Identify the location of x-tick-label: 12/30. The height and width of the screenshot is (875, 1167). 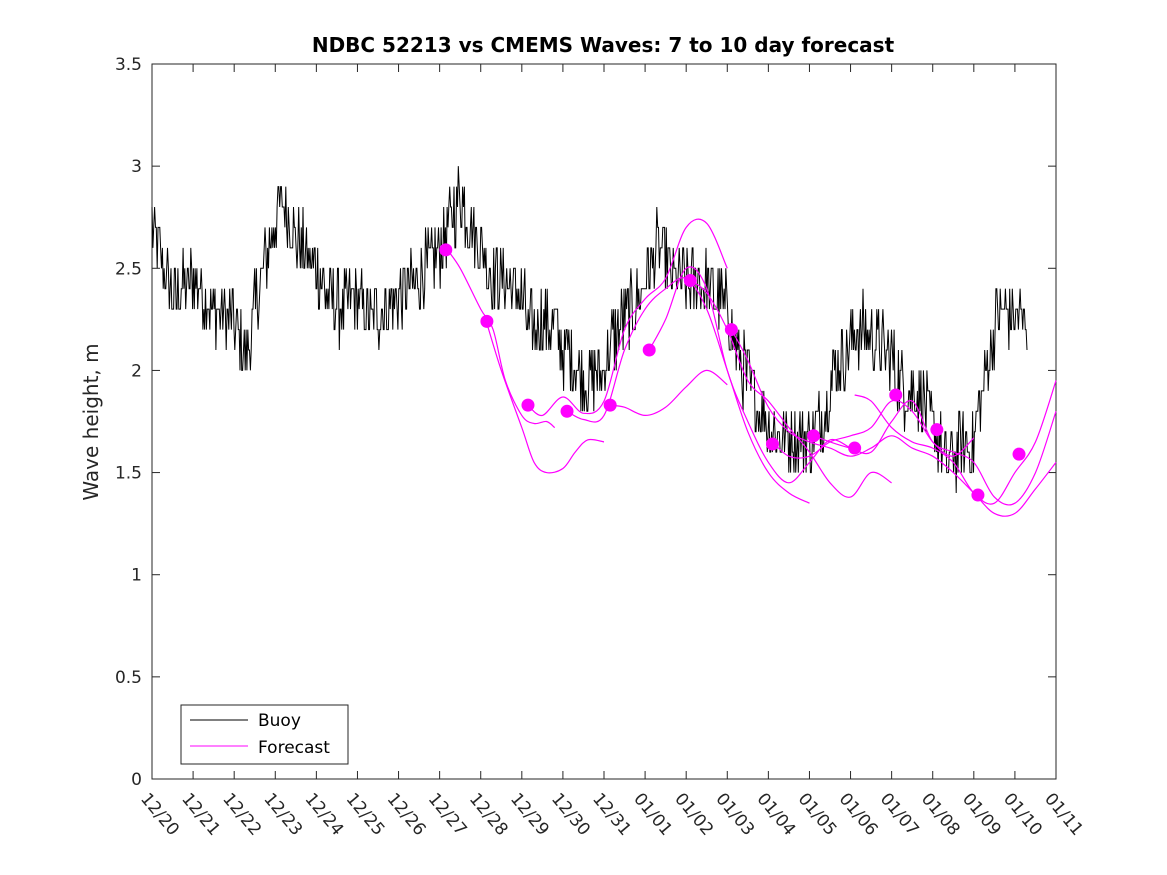
(570, 814).